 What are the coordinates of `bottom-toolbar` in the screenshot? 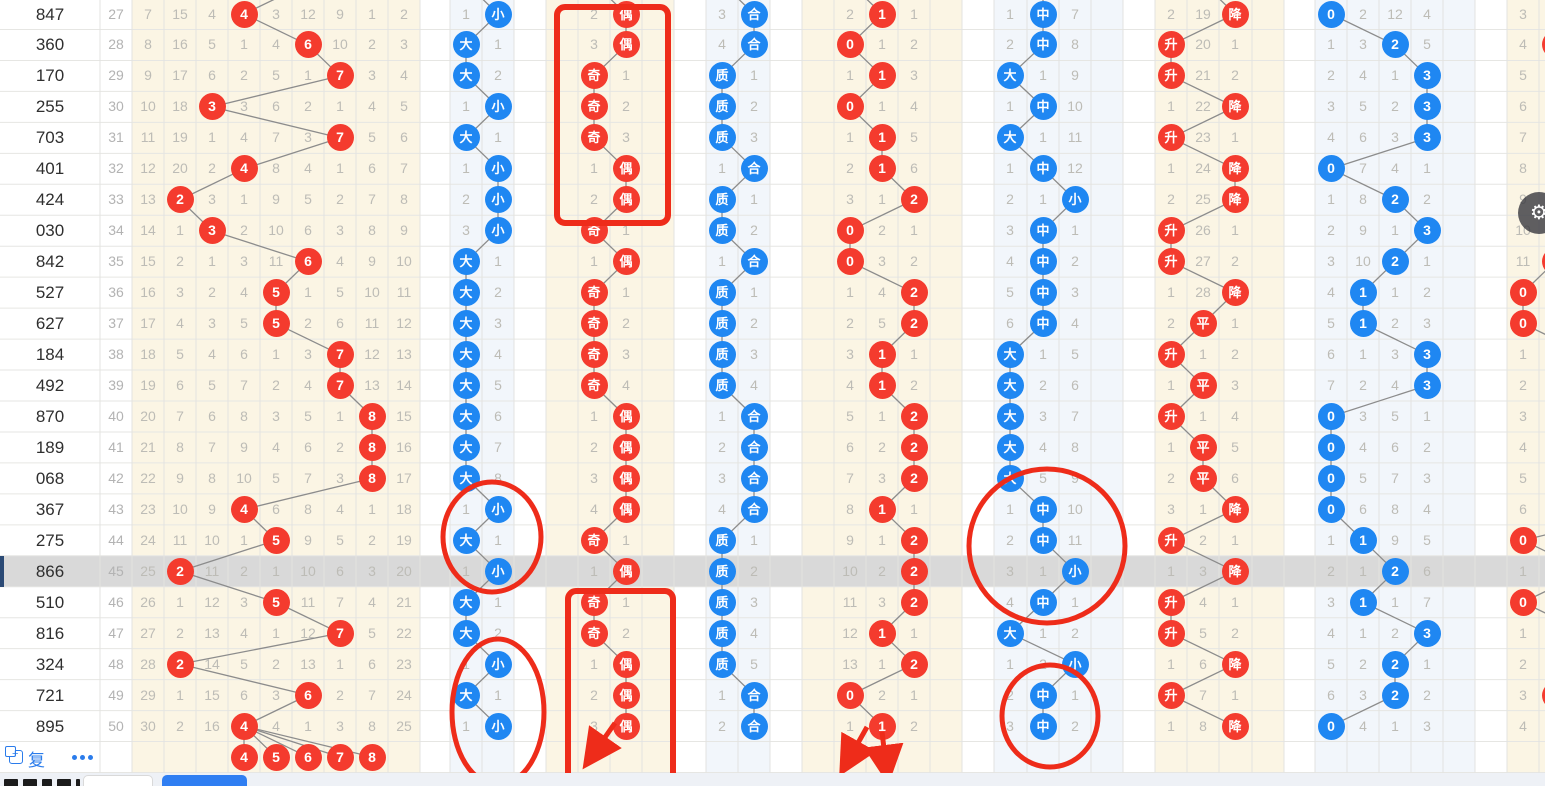 It's located at (772, 779).